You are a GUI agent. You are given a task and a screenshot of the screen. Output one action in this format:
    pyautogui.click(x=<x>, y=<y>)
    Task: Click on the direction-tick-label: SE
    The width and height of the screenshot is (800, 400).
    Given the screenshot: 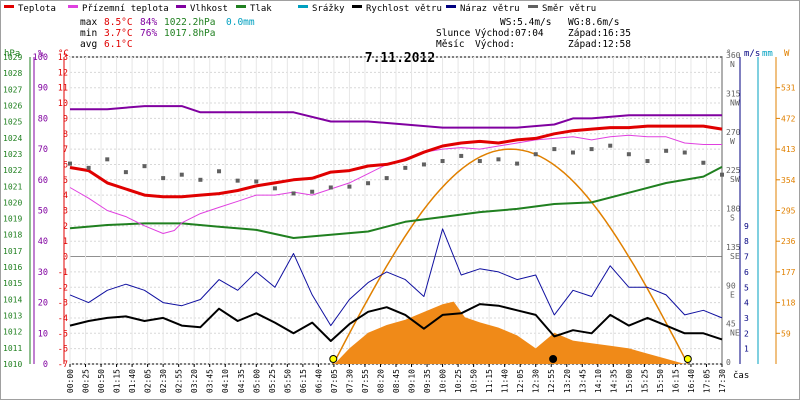 What is the action you would take?
    pyautogui.click(x=735, y=256)
    